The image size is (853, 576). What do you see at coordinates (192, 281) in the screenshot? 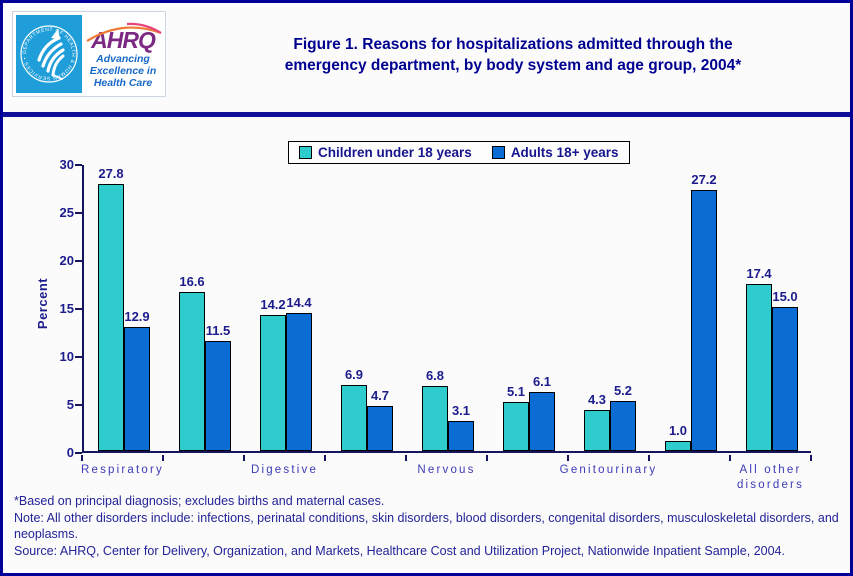
I see `bar-value-label: 16.6` at bounding box center [192, 281].